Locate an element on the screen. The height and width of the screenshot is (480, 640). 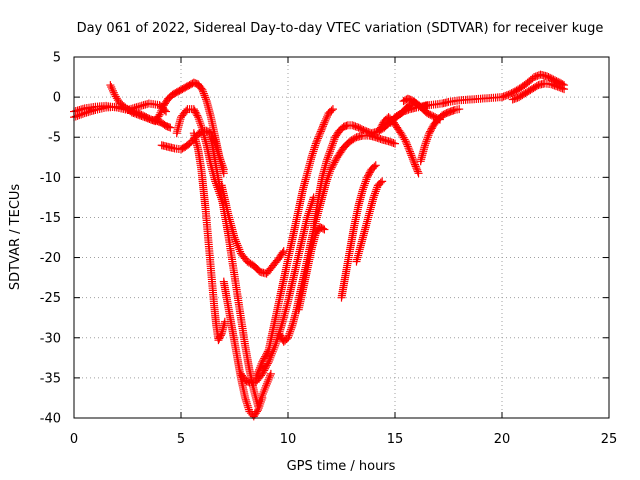
x-tick-label: 15 is located at coordinates (395, 439).